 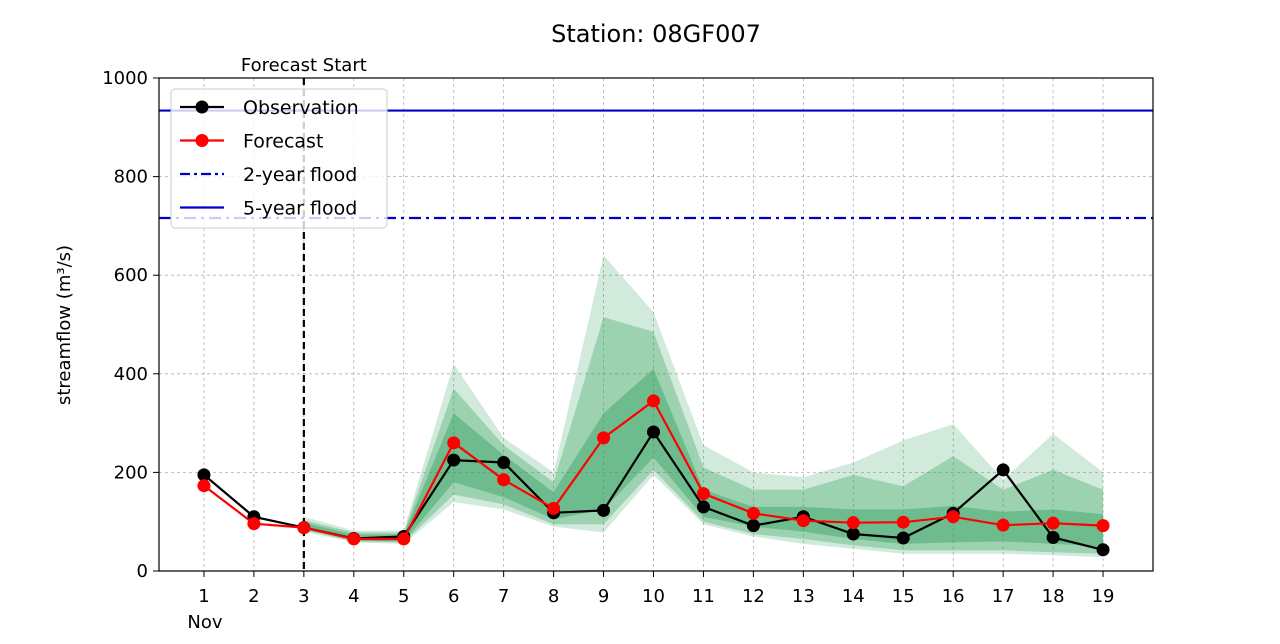 I want to click on forecast-start-label: Forecast Start, so click(x=304, y=65).